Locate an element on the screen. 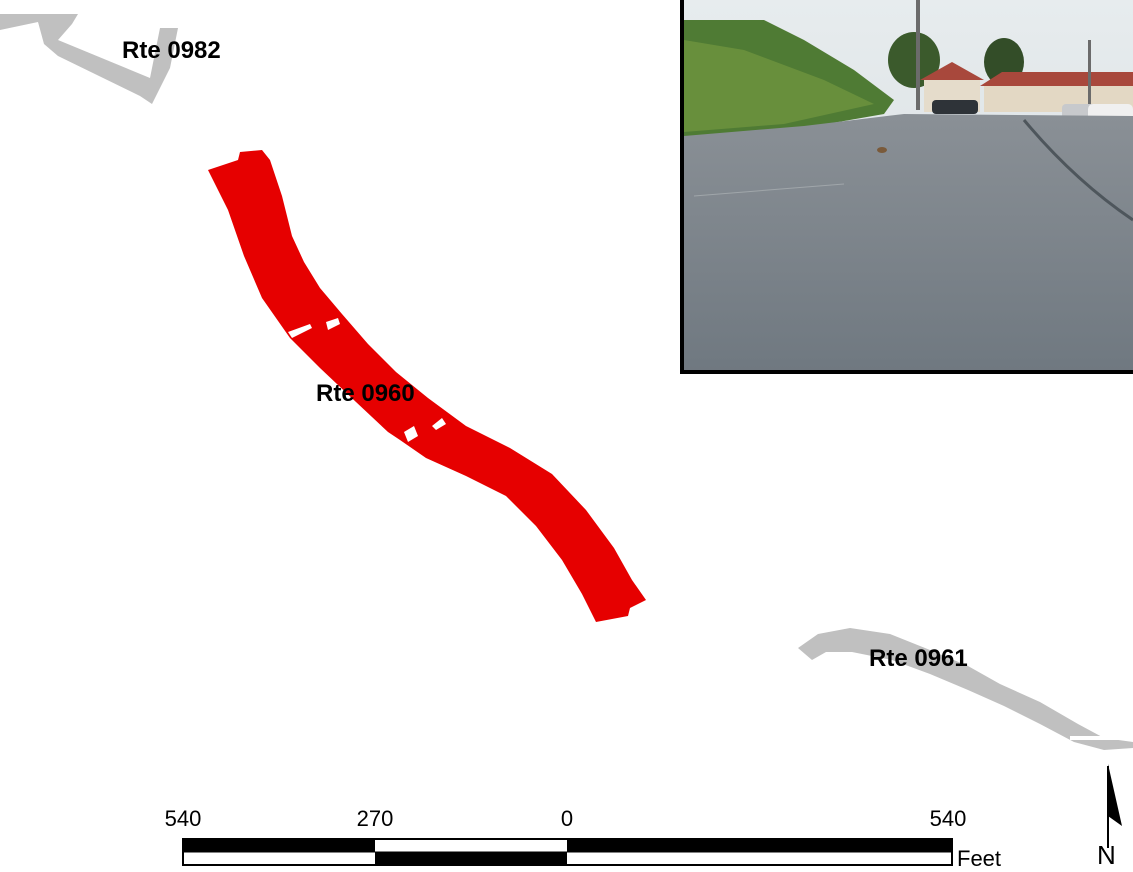  north-arrow is located at coordinates (1114, 806).